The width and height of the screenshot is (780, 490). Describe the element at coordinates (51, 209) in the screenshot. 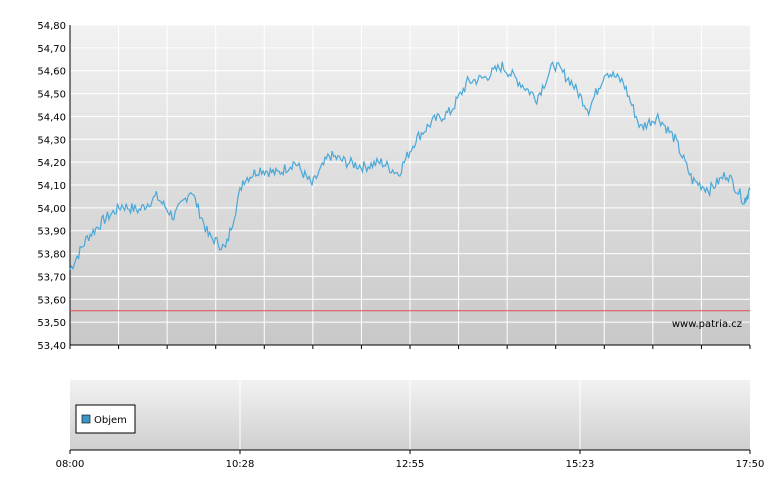

I see `y-tick-label: 54,00` at that location.